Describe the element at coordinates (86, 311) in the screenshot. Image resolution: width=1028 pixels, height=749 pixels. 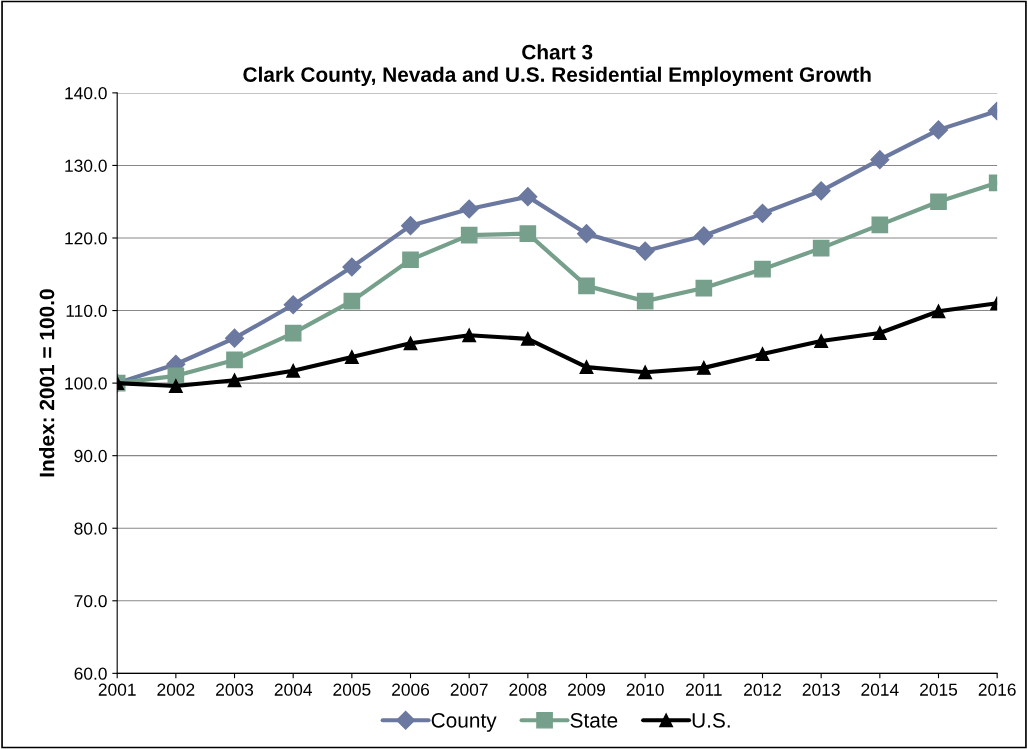
I see `y-tick-label: 110.0` at that location.